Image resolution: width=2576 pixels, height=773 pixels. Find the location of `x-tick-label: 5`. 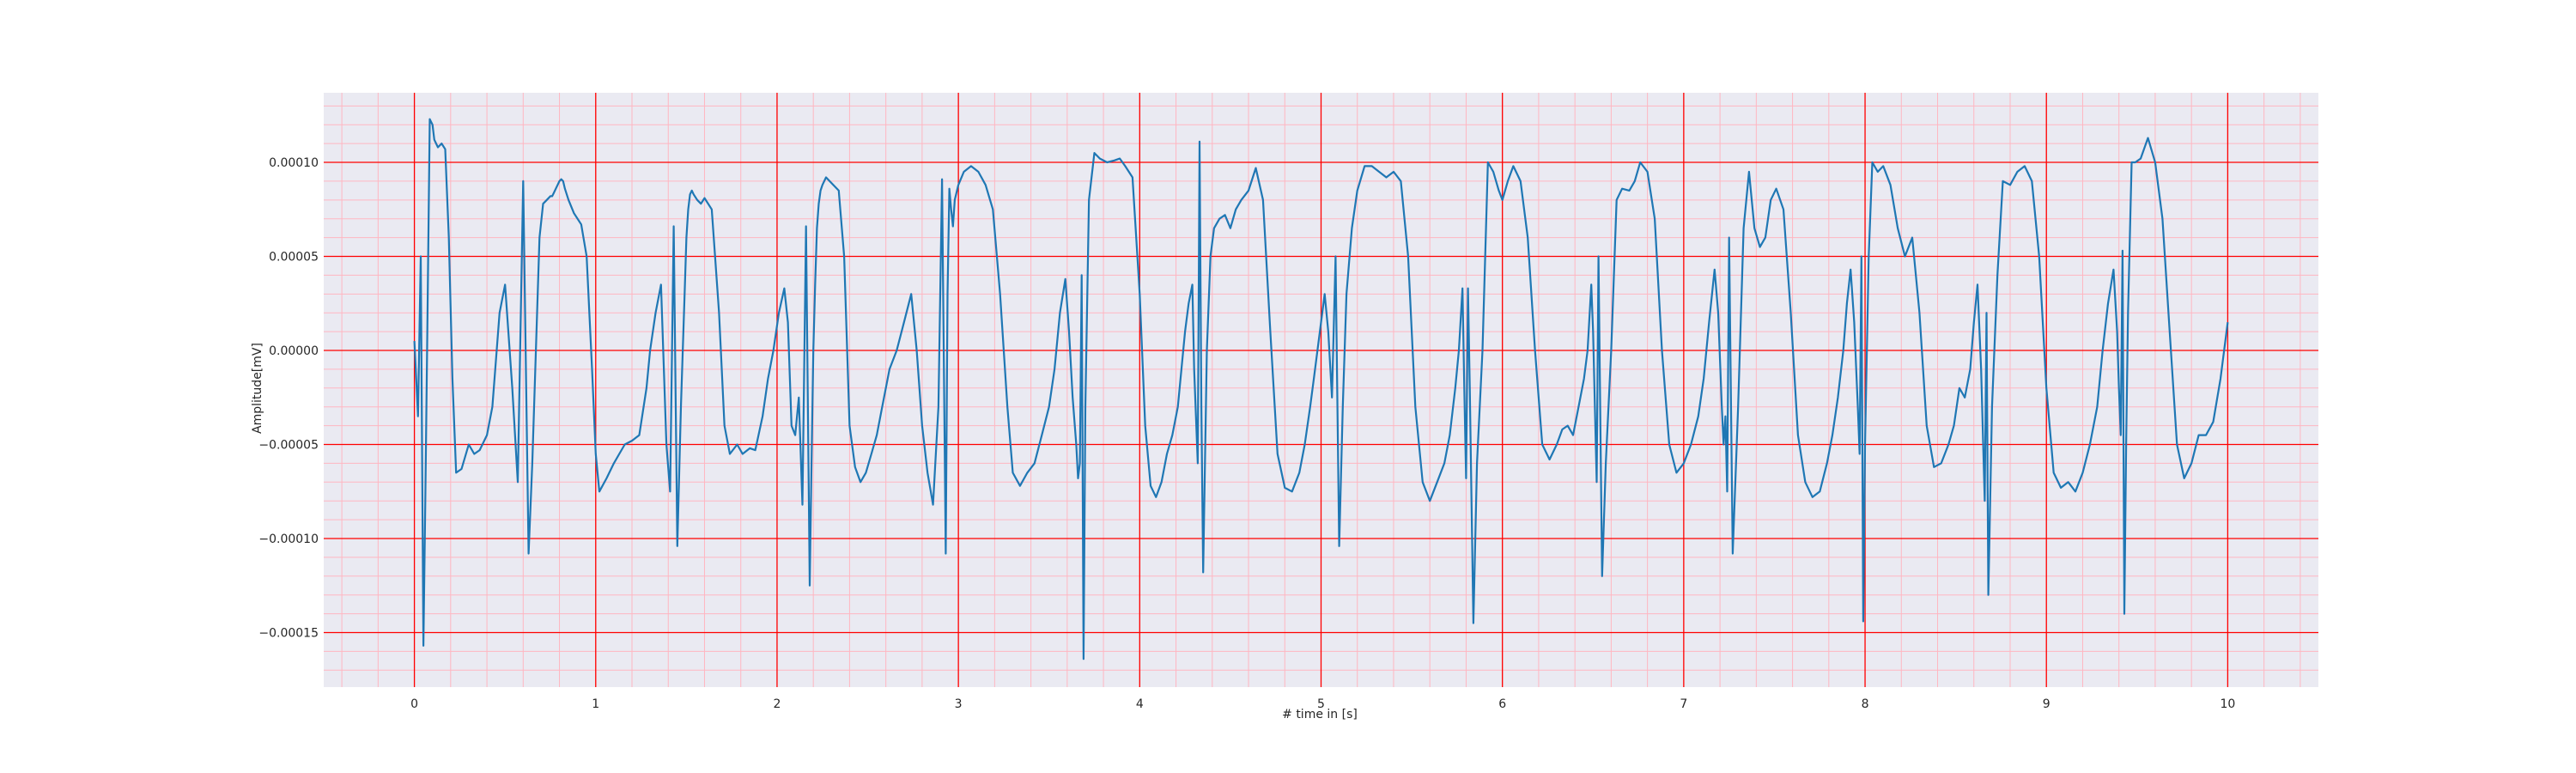

x-tick-label: 5 is located at coordinates (1321, 704).